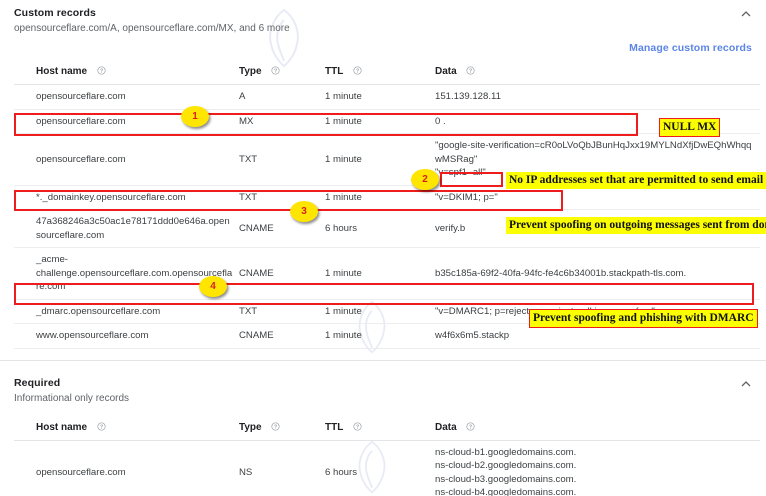  I want to click on required-records-subtitle: Informational only records, so click(72, 398).